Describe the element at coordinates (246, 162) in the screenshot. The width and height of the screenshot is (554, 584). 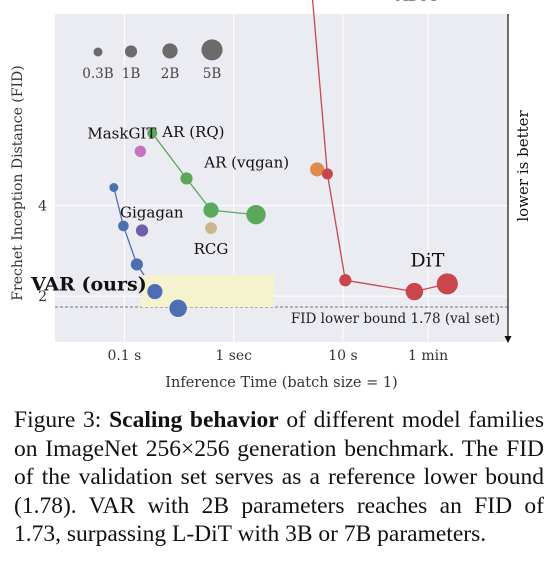
I see `series-label: AR (vqgan)` at that location.